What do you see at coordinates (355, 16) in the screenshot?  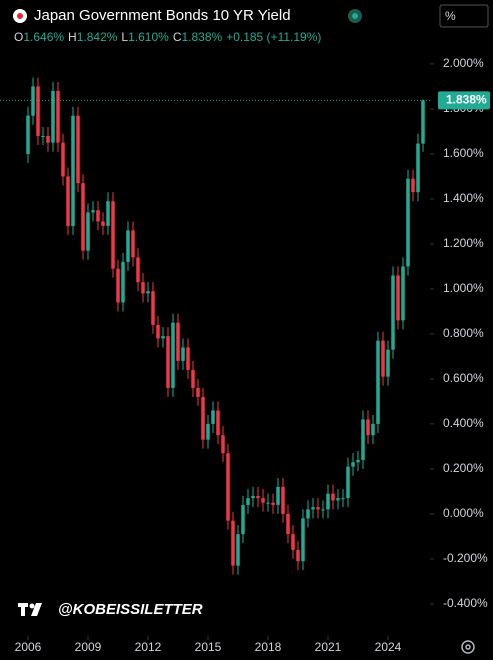 I see `status-dot` at bounding box center [355, 16].